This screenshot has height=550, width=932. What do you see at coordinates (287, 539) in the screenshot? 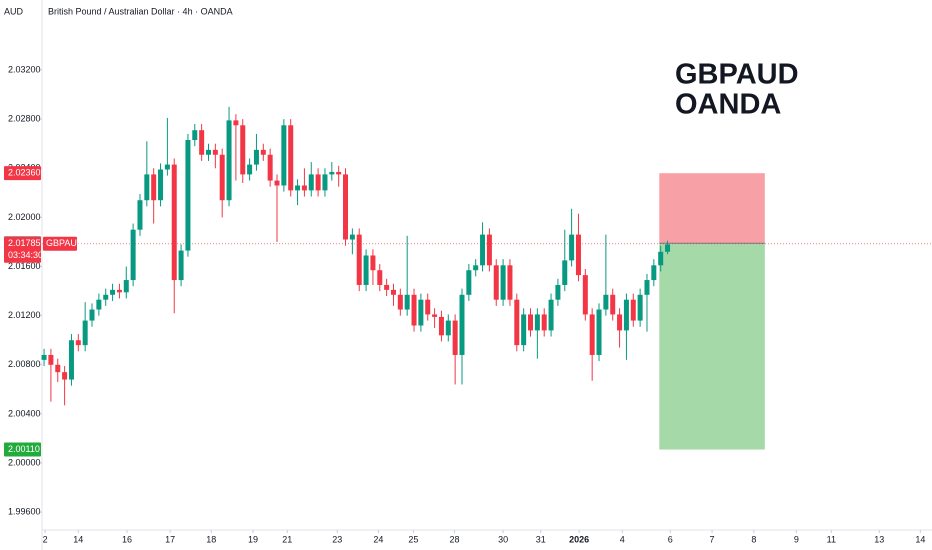
I see `x-tick-label: 21` at bounding box center [287, 539].